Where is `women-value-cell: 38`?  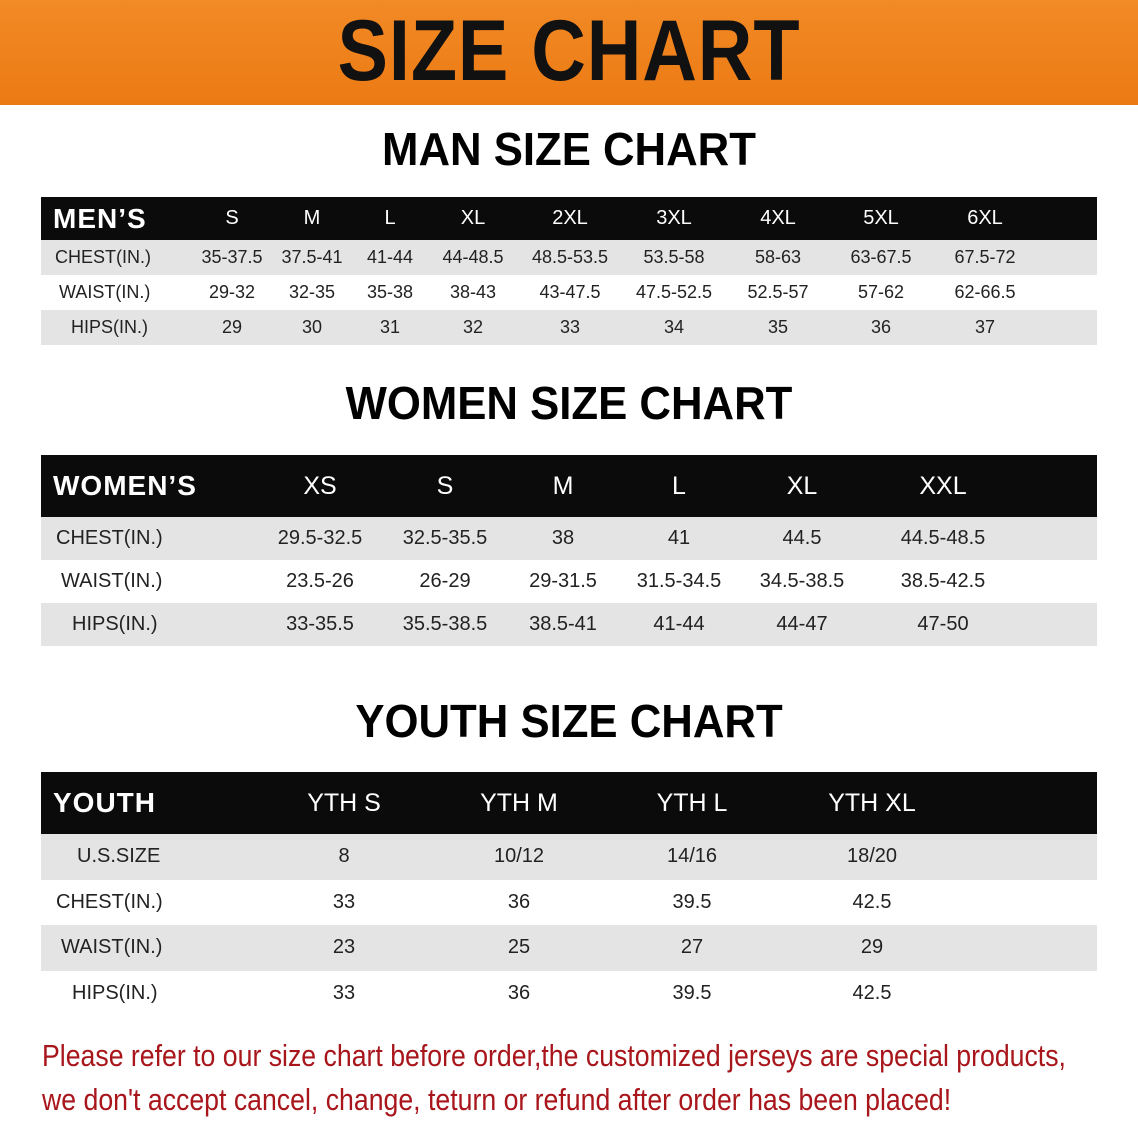 women-value-cell: 38 is located at coordinates (563, 538).